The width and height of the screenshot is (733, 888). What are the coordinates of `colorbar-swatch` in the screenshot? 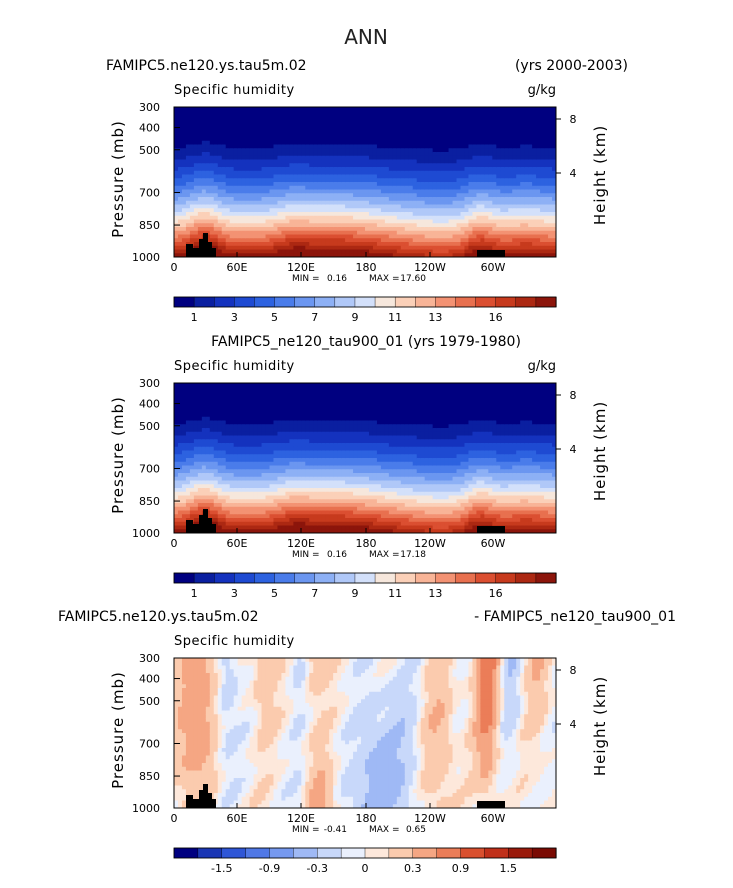 It's located at (184, 302).